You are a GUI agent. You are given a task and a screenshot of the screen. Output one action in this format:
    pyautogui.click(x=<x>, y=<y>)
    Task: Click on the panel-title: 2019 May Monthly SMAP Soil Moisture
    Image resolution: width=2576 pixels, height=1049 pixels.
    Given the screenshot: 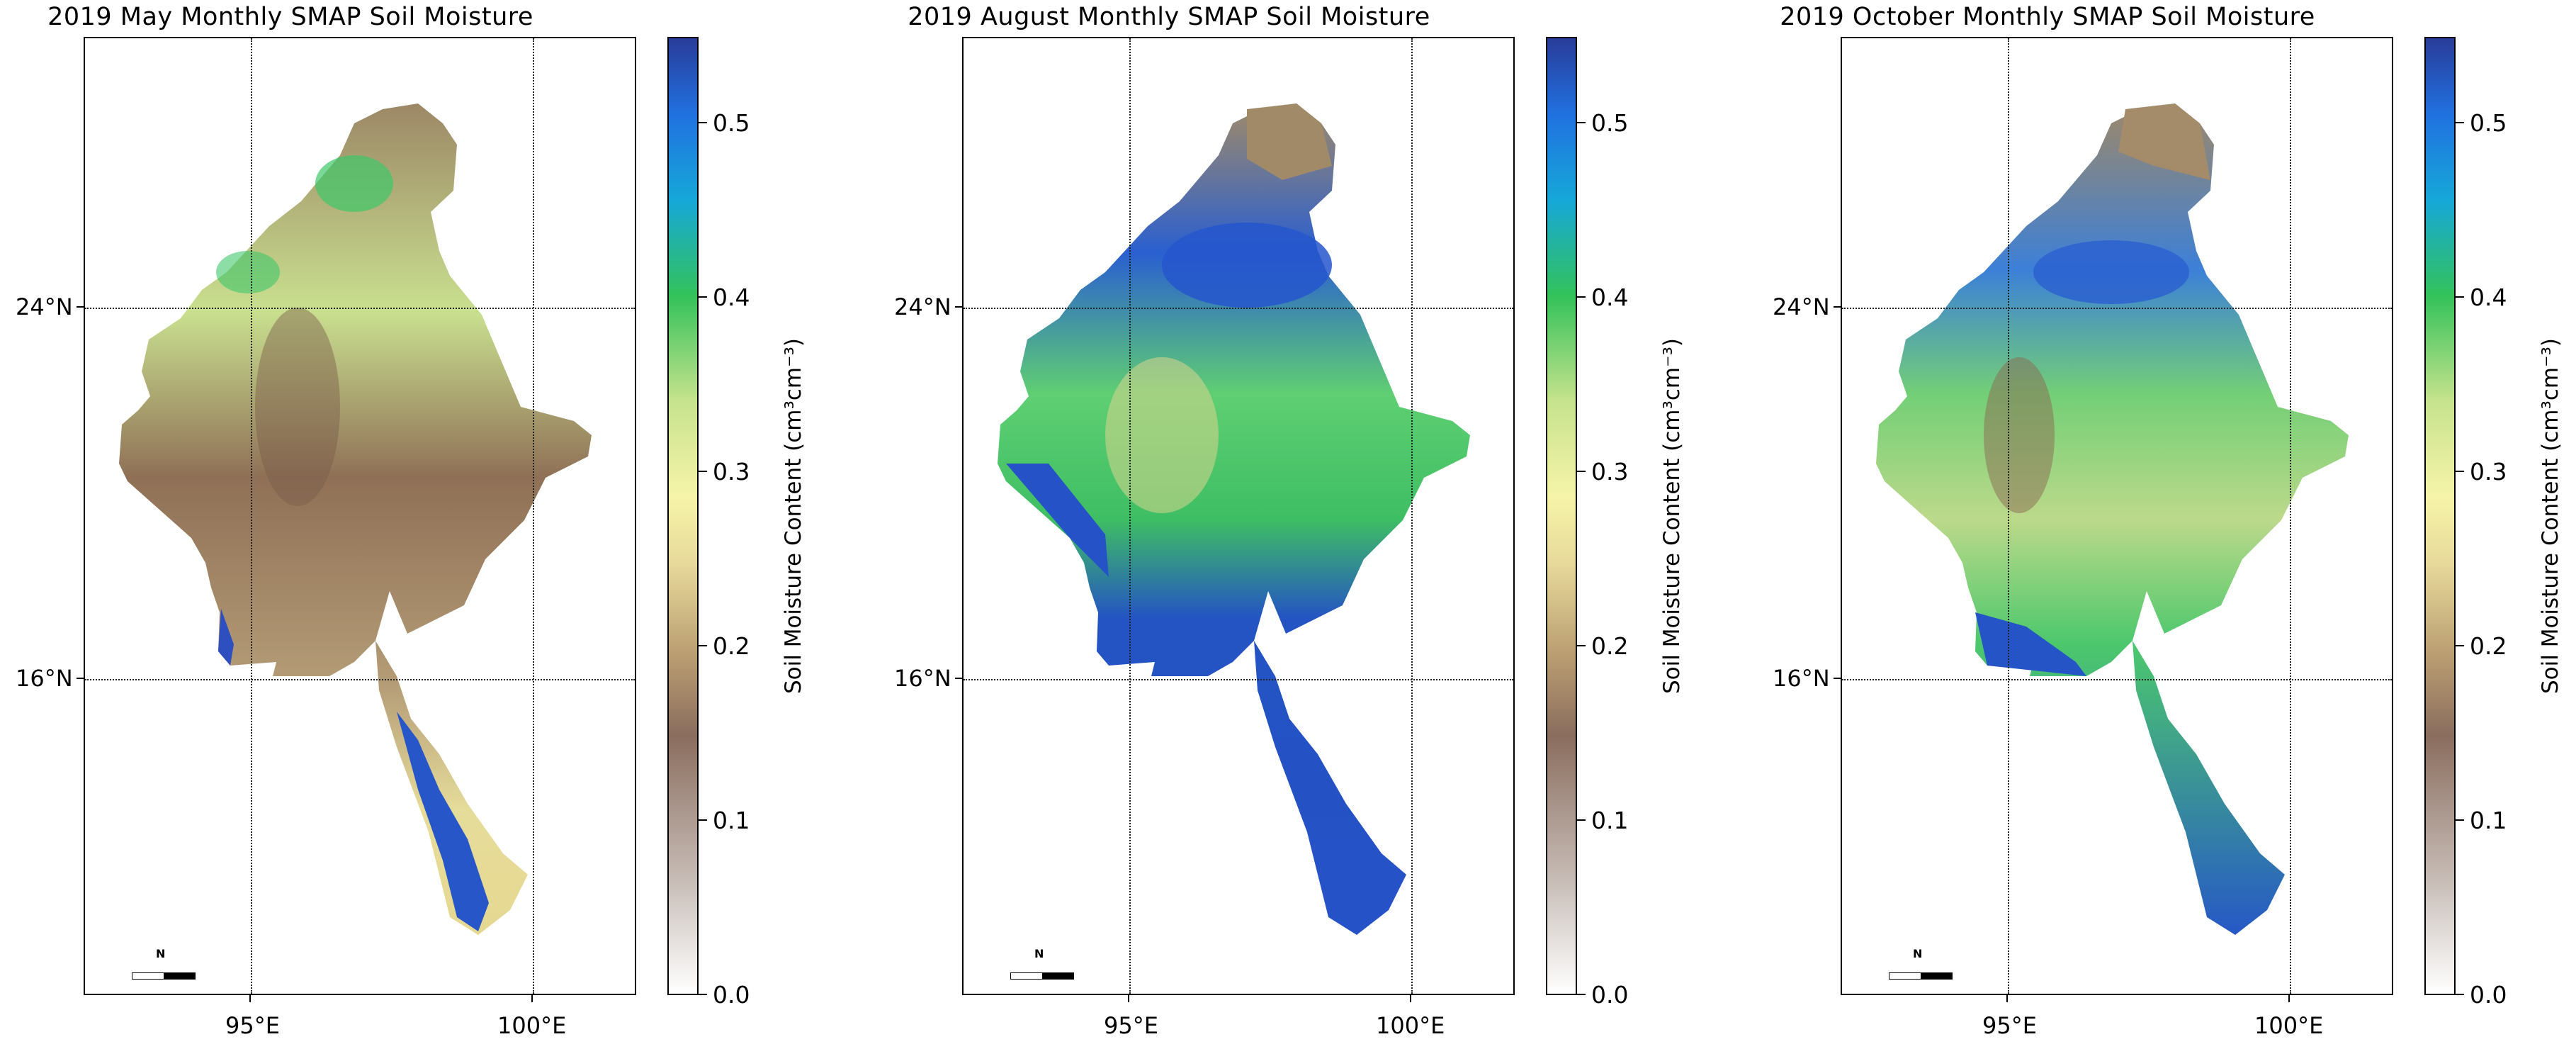 What is the action you would take?
    pyautogui.click(x=290, y=17)
    